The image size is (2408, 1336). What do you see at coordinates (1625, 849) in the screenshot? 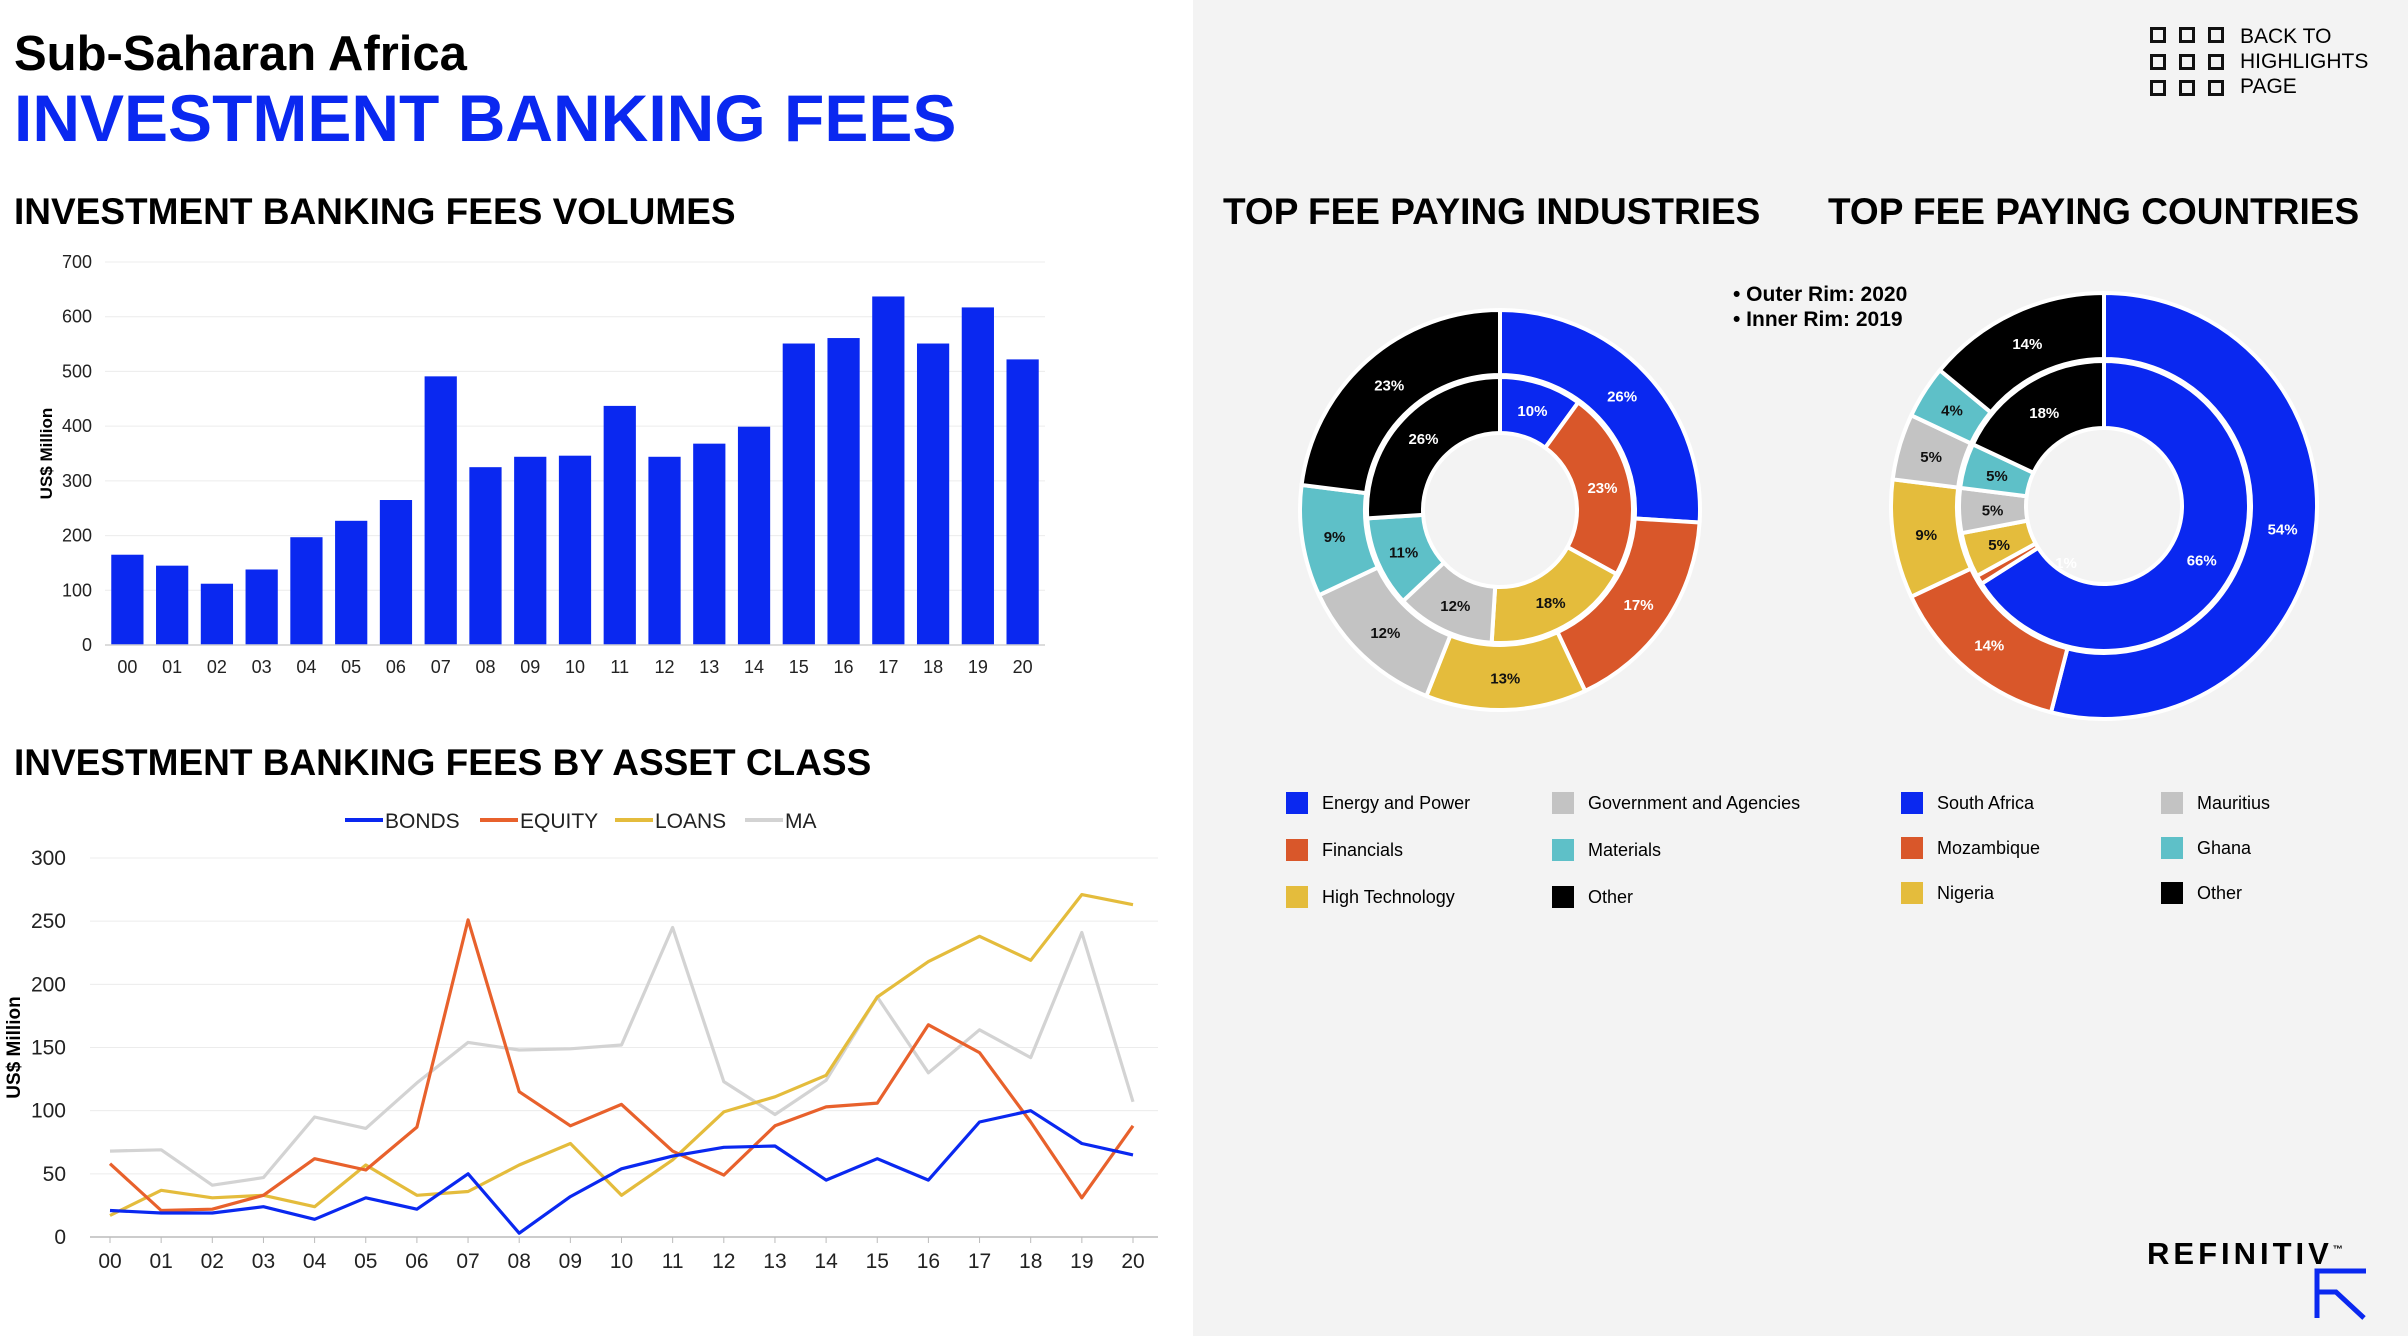
I see `legend-label: Materials` at bounding box center [1625, 849].